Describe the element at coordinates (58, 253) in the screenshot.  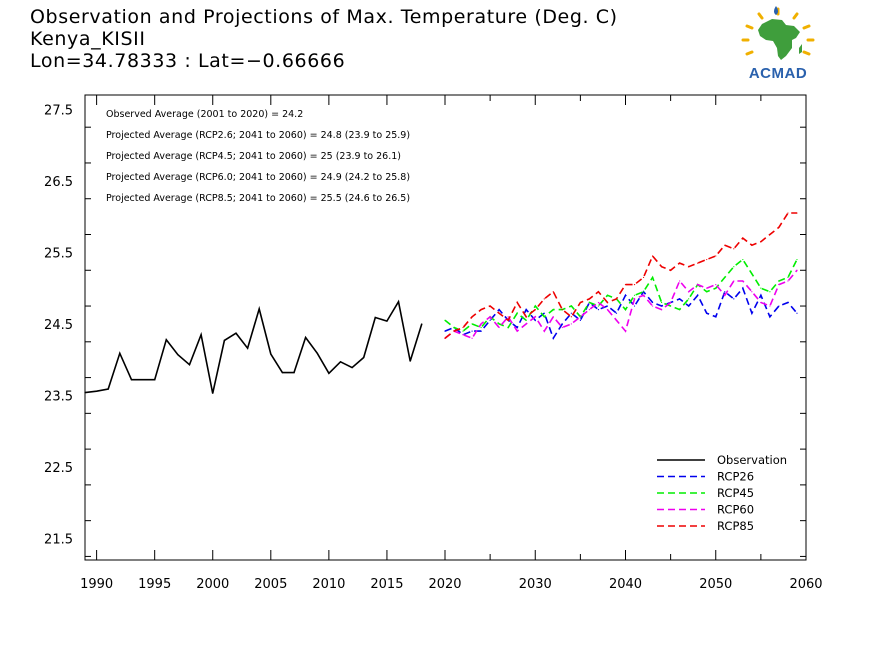
I see `y-tick-label: 25.5` at that location.